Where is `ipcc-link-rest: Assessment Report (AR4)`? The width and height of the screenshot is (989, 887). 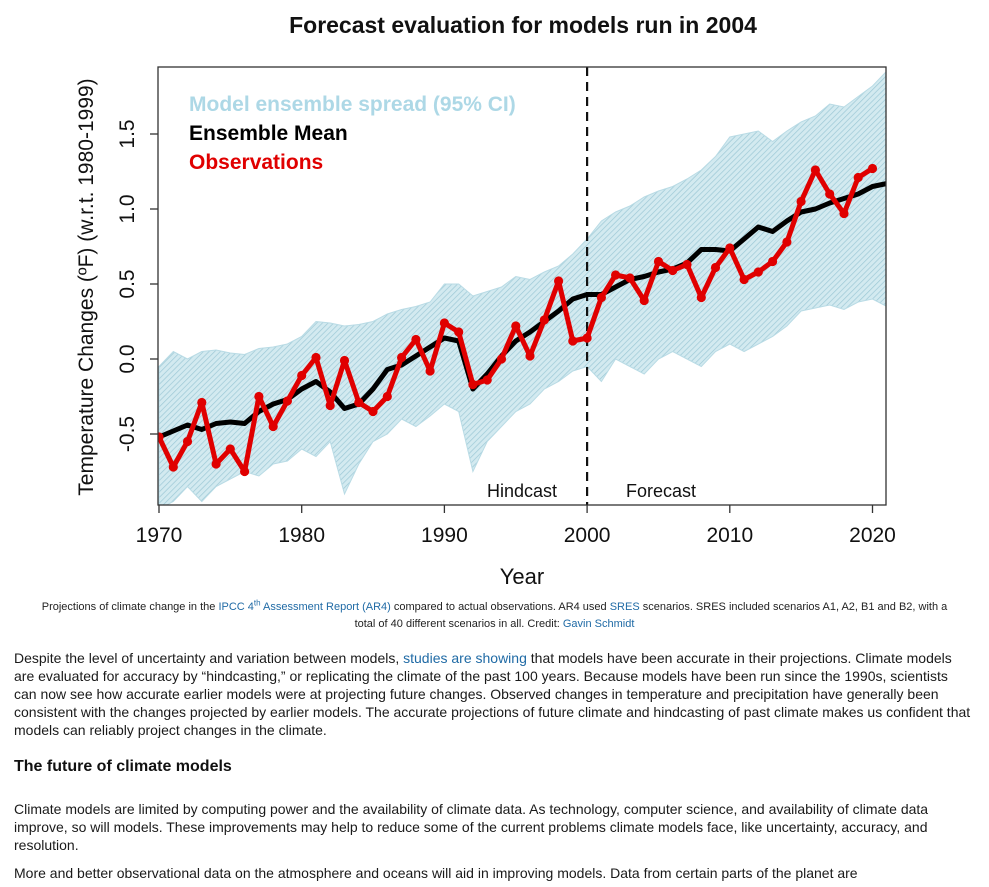 ipcc-link-rest: Assessment Report (AR4) is located at coordinates (325, 607).